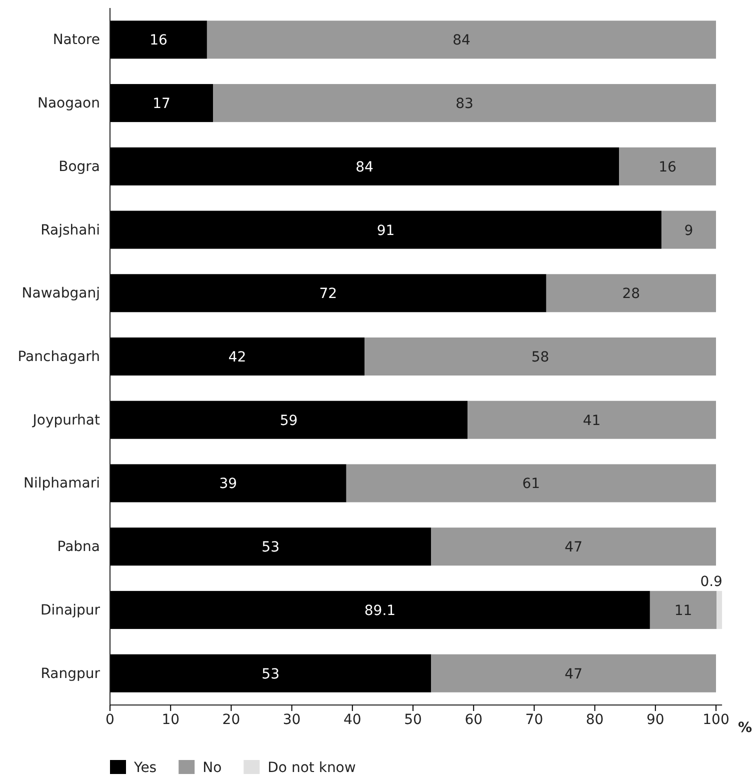 This screenshot has width=755, height=778. I want to click on x-tick-label: 0, so click(110, 720).